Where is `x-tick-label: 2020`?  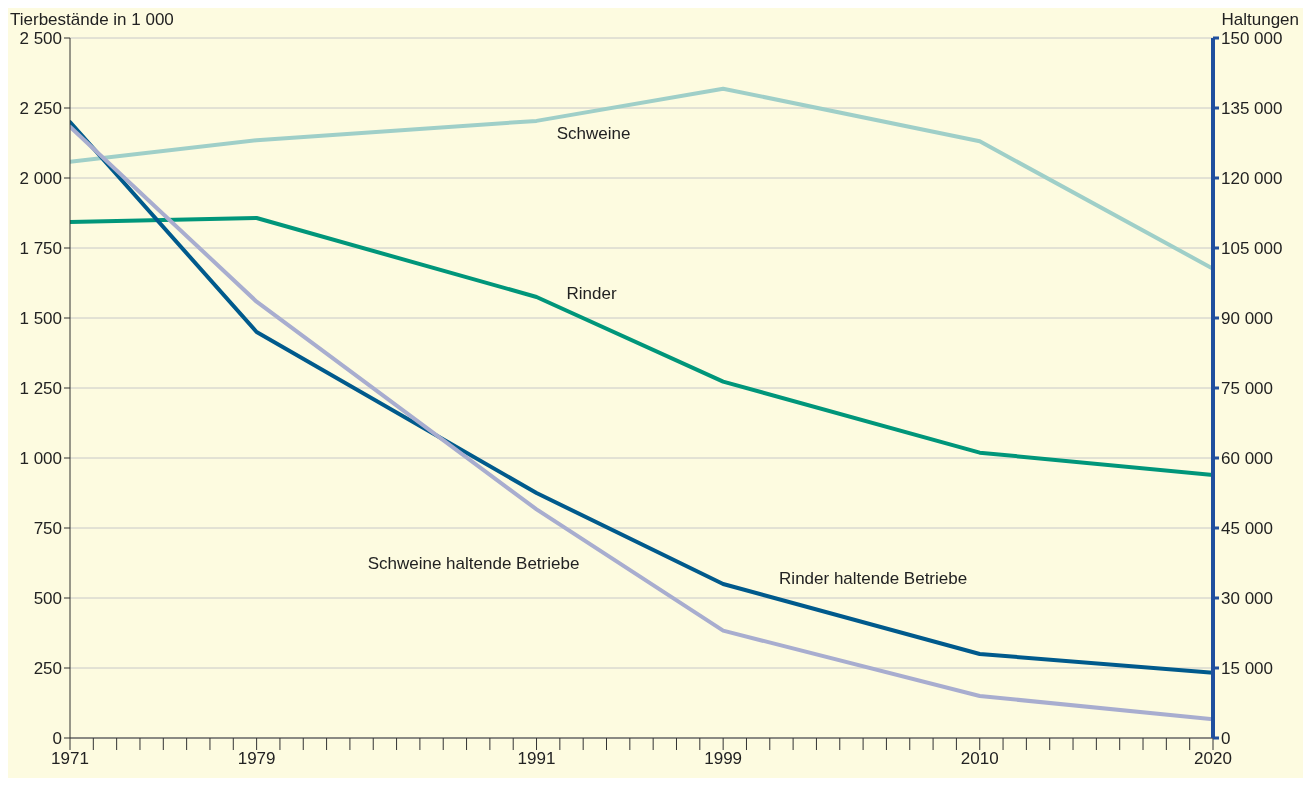
x-tick-label: 2020 is located at coordinates (1213, 759).